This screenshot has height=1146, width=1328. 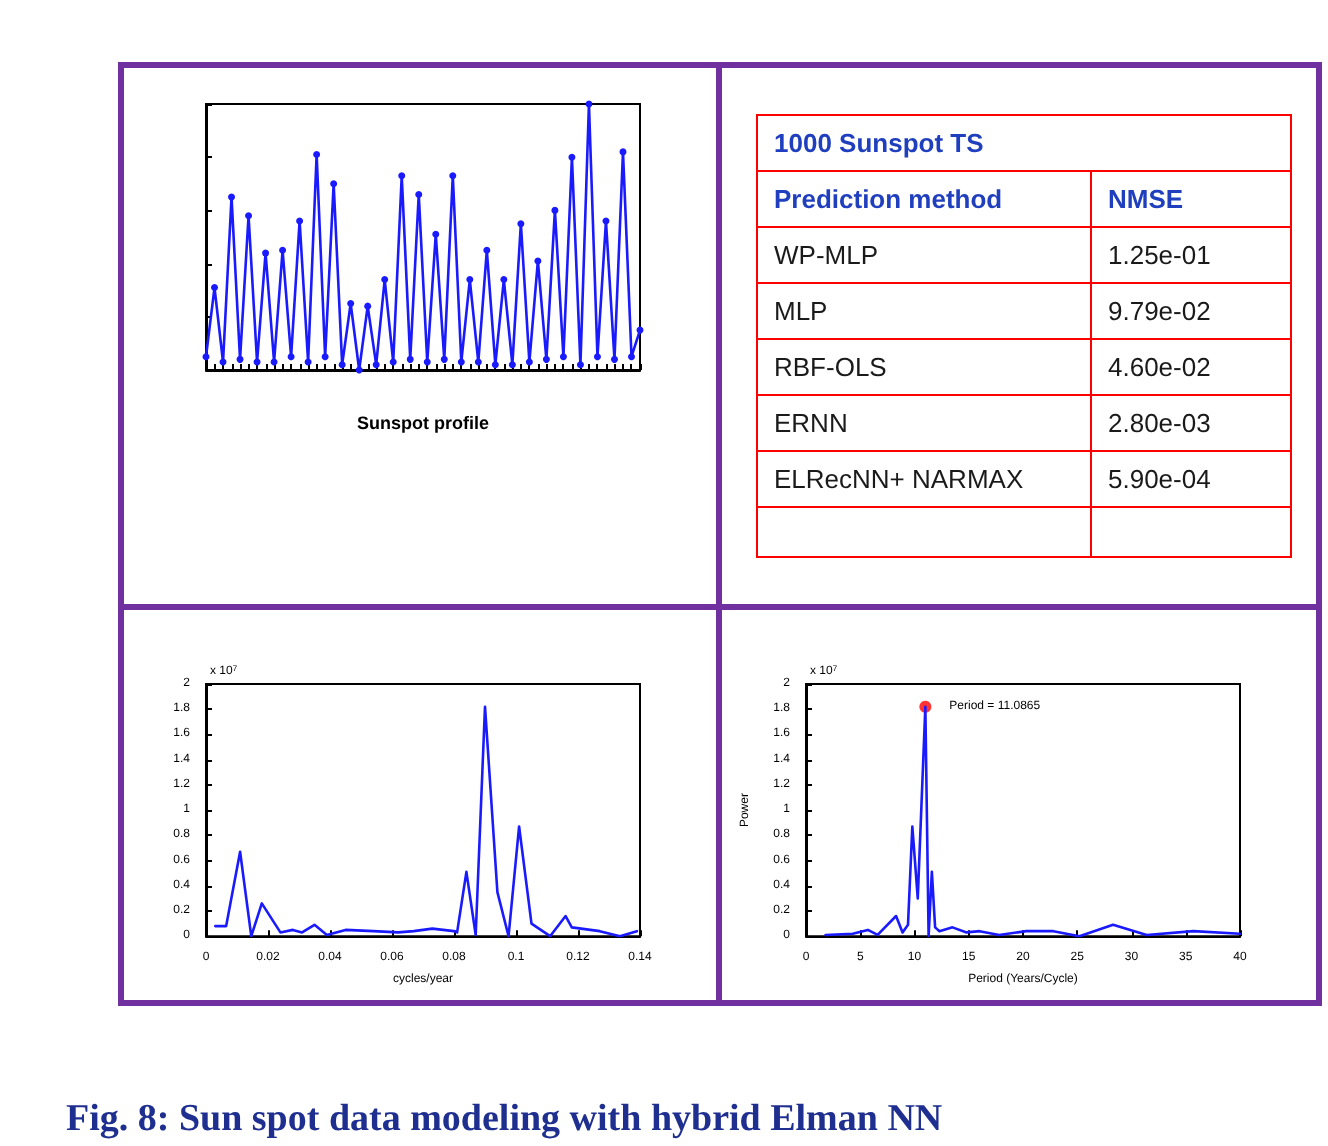 I want to click on caption: Fig. 8: Sun spot data modeling with hybrid Elman NN, so click(x=504, y=1120).